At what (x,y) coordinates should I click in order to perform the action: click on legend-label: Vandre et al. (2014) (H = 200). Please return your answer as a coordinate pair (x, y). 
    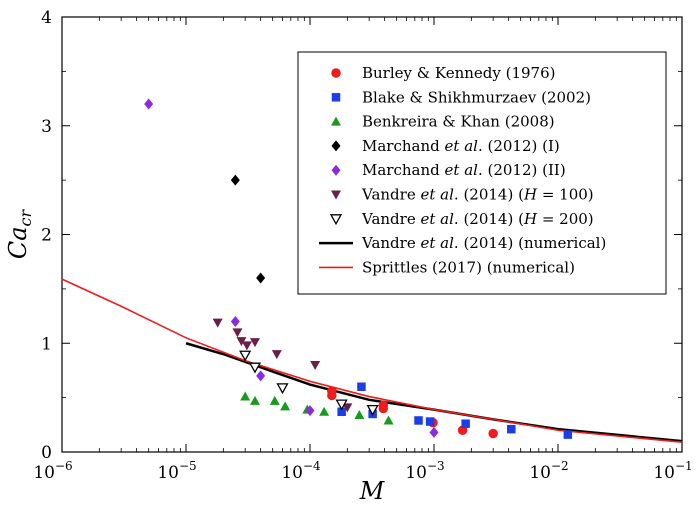
    Looking at the image, I should click on (477, 219).